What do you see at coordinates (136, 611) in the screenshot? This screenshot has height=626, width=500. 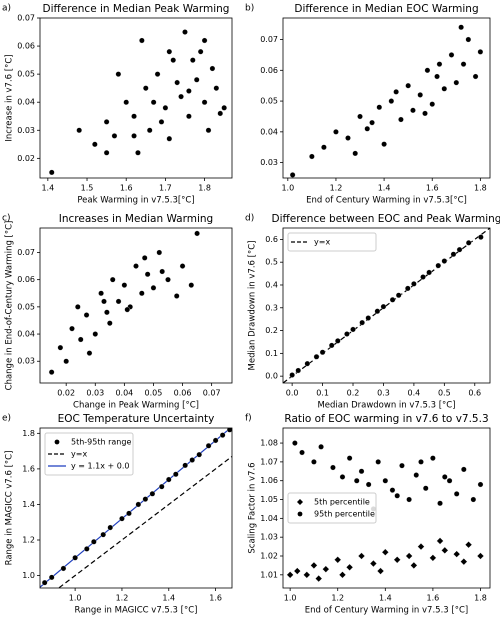 I see `x-axis-label: Range in MAGICC v7.5.3 [°C]` at bounding box center [136, 611].